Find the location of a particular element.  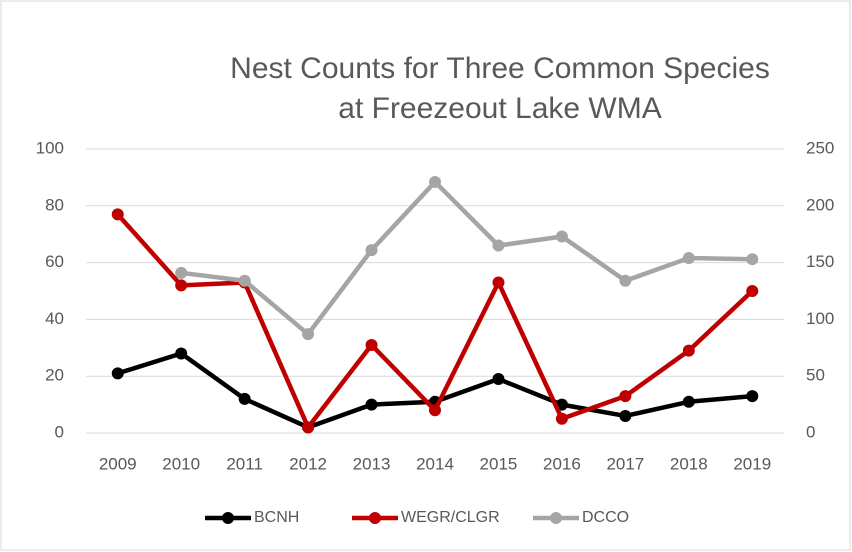

x-tick-label: 2019 is located at coordinates (752, 463).